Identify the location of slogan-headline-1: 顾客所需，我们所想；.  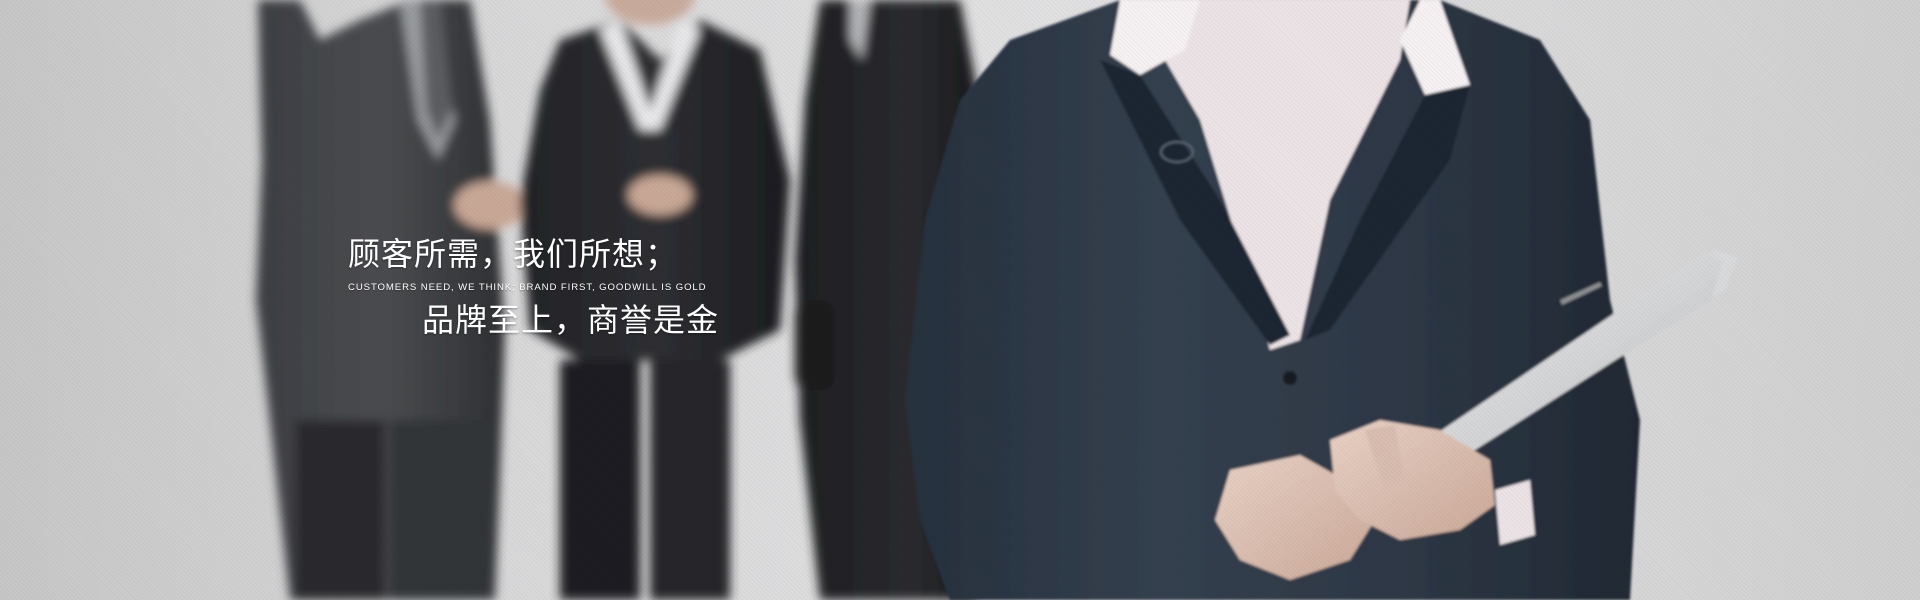
(513, 254).